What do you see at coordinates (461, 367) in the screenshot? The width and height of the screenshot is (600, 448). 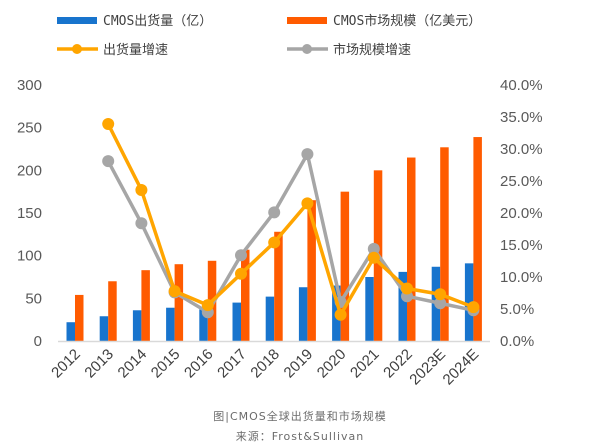 I see `x-tick-label: 2024E` at bounding box center [461, 367].